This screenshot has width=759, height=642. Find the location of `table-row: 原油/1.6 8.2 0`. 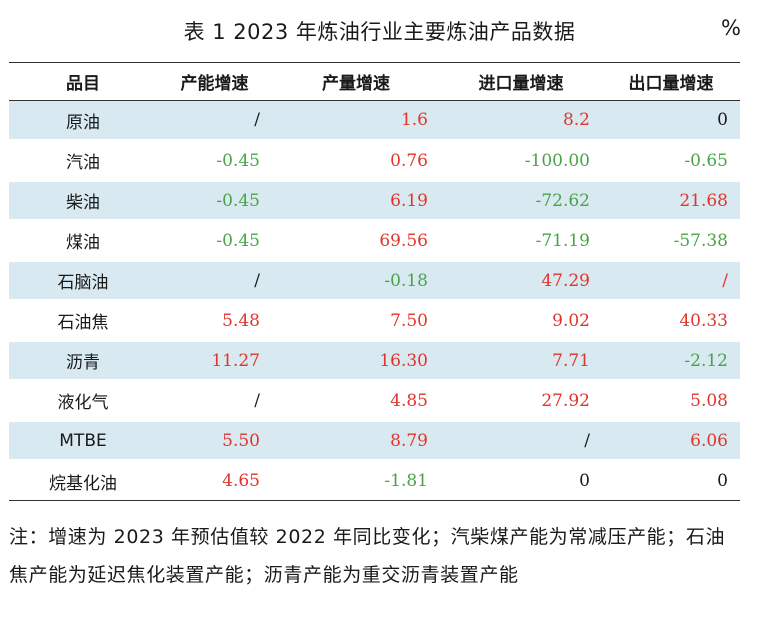

table-row: 原油/1.6 8.2 0 is located at coordinates (374, 121).